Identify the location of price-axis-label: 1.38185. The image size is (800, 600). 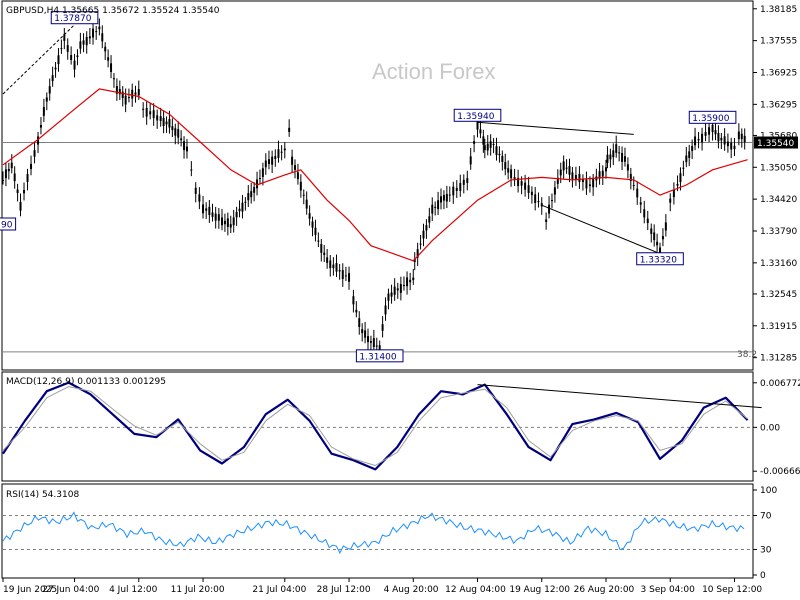
(778, 10).